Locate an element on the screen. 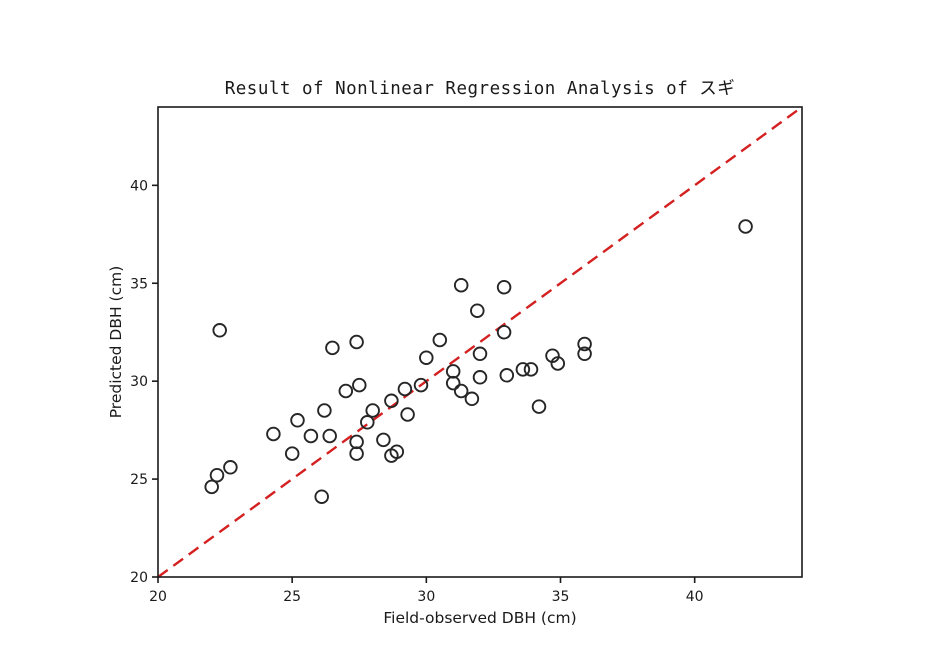 Image resolution: width=934 pixels, height=668 pixels. x-tick-label: 20 is located at coordinates (158, 597).